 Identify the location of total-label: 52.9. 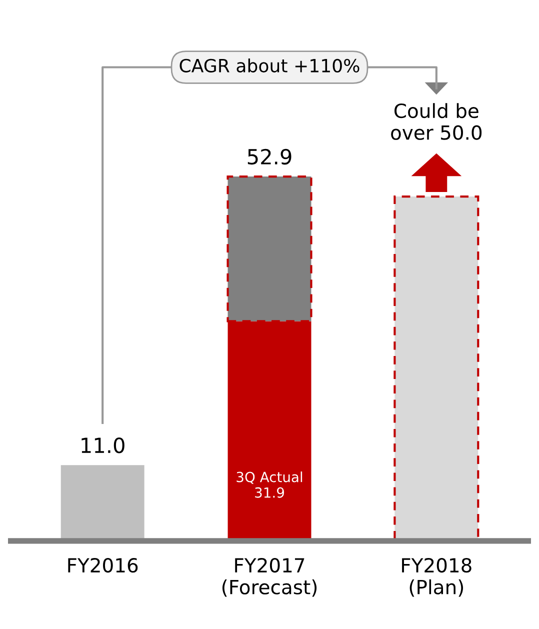
(270, 156).